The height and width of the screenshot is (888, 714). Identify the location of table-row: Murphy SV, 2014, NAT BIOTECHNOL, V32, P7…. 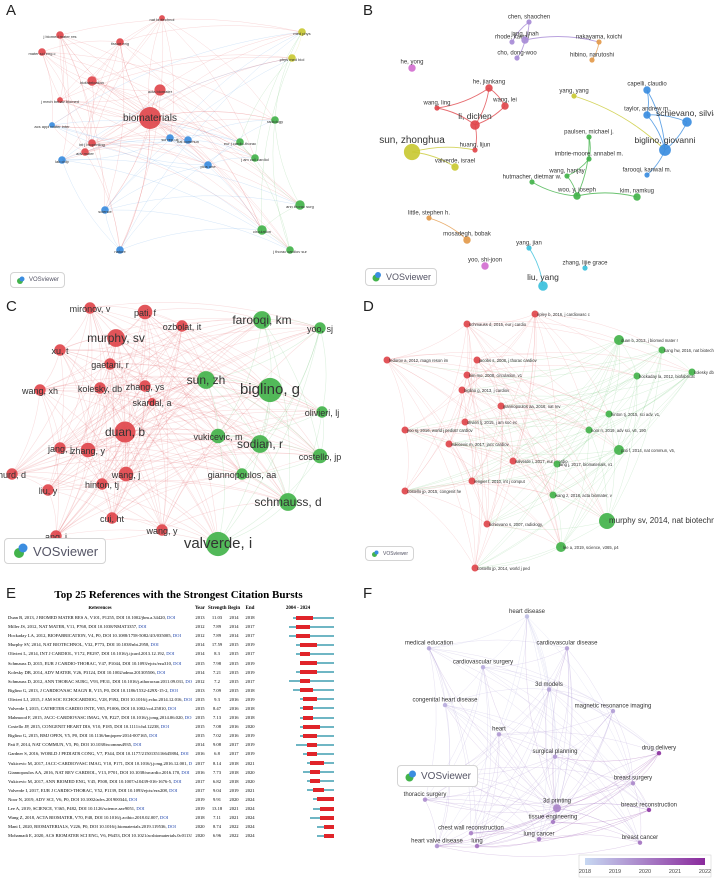
(178, 644).